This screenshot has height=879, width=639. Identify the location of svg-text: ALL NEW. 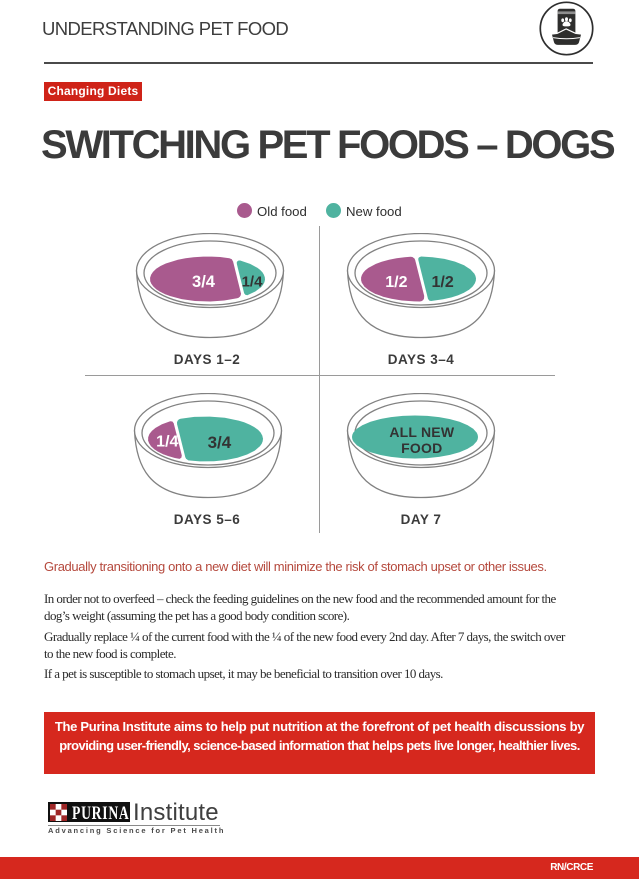
(421, 432).